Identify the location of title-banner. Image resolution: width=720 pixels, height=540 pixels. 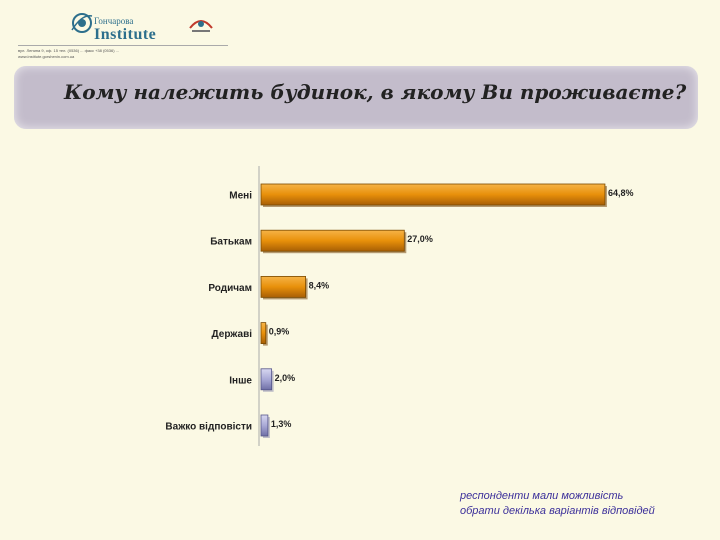
(356, 97).